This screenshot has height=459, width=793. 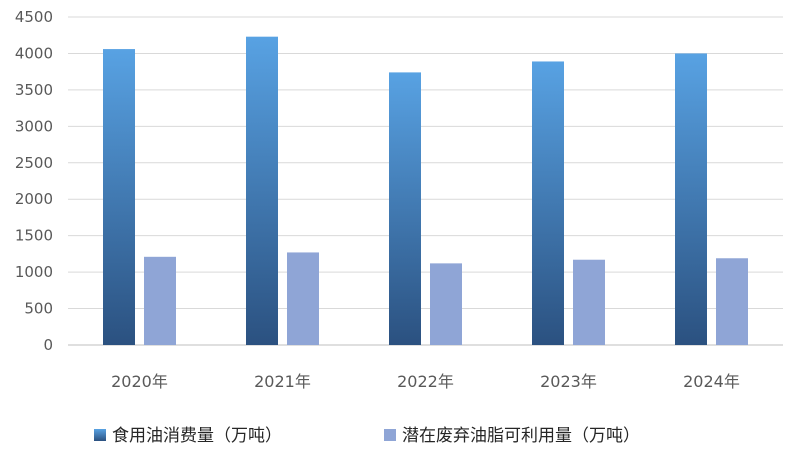 What do you see at coordinates (34, 126) in the screenshot?
I see `y-tick-label: 3000` at bounding box center [34, 126].